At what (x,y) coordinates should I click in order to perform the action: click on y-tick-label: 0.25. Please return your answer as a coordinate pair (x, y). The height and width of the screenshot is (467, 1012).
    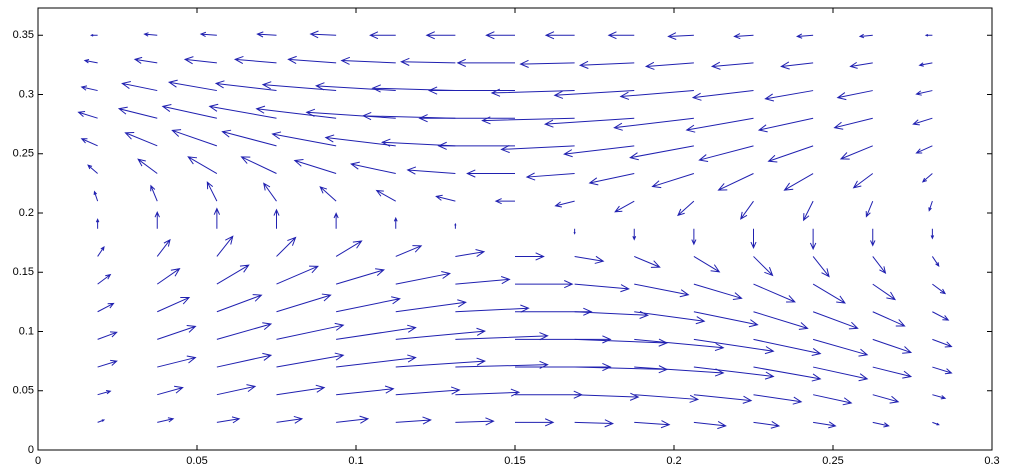
    Looking at the image, I should click on (23, 154).